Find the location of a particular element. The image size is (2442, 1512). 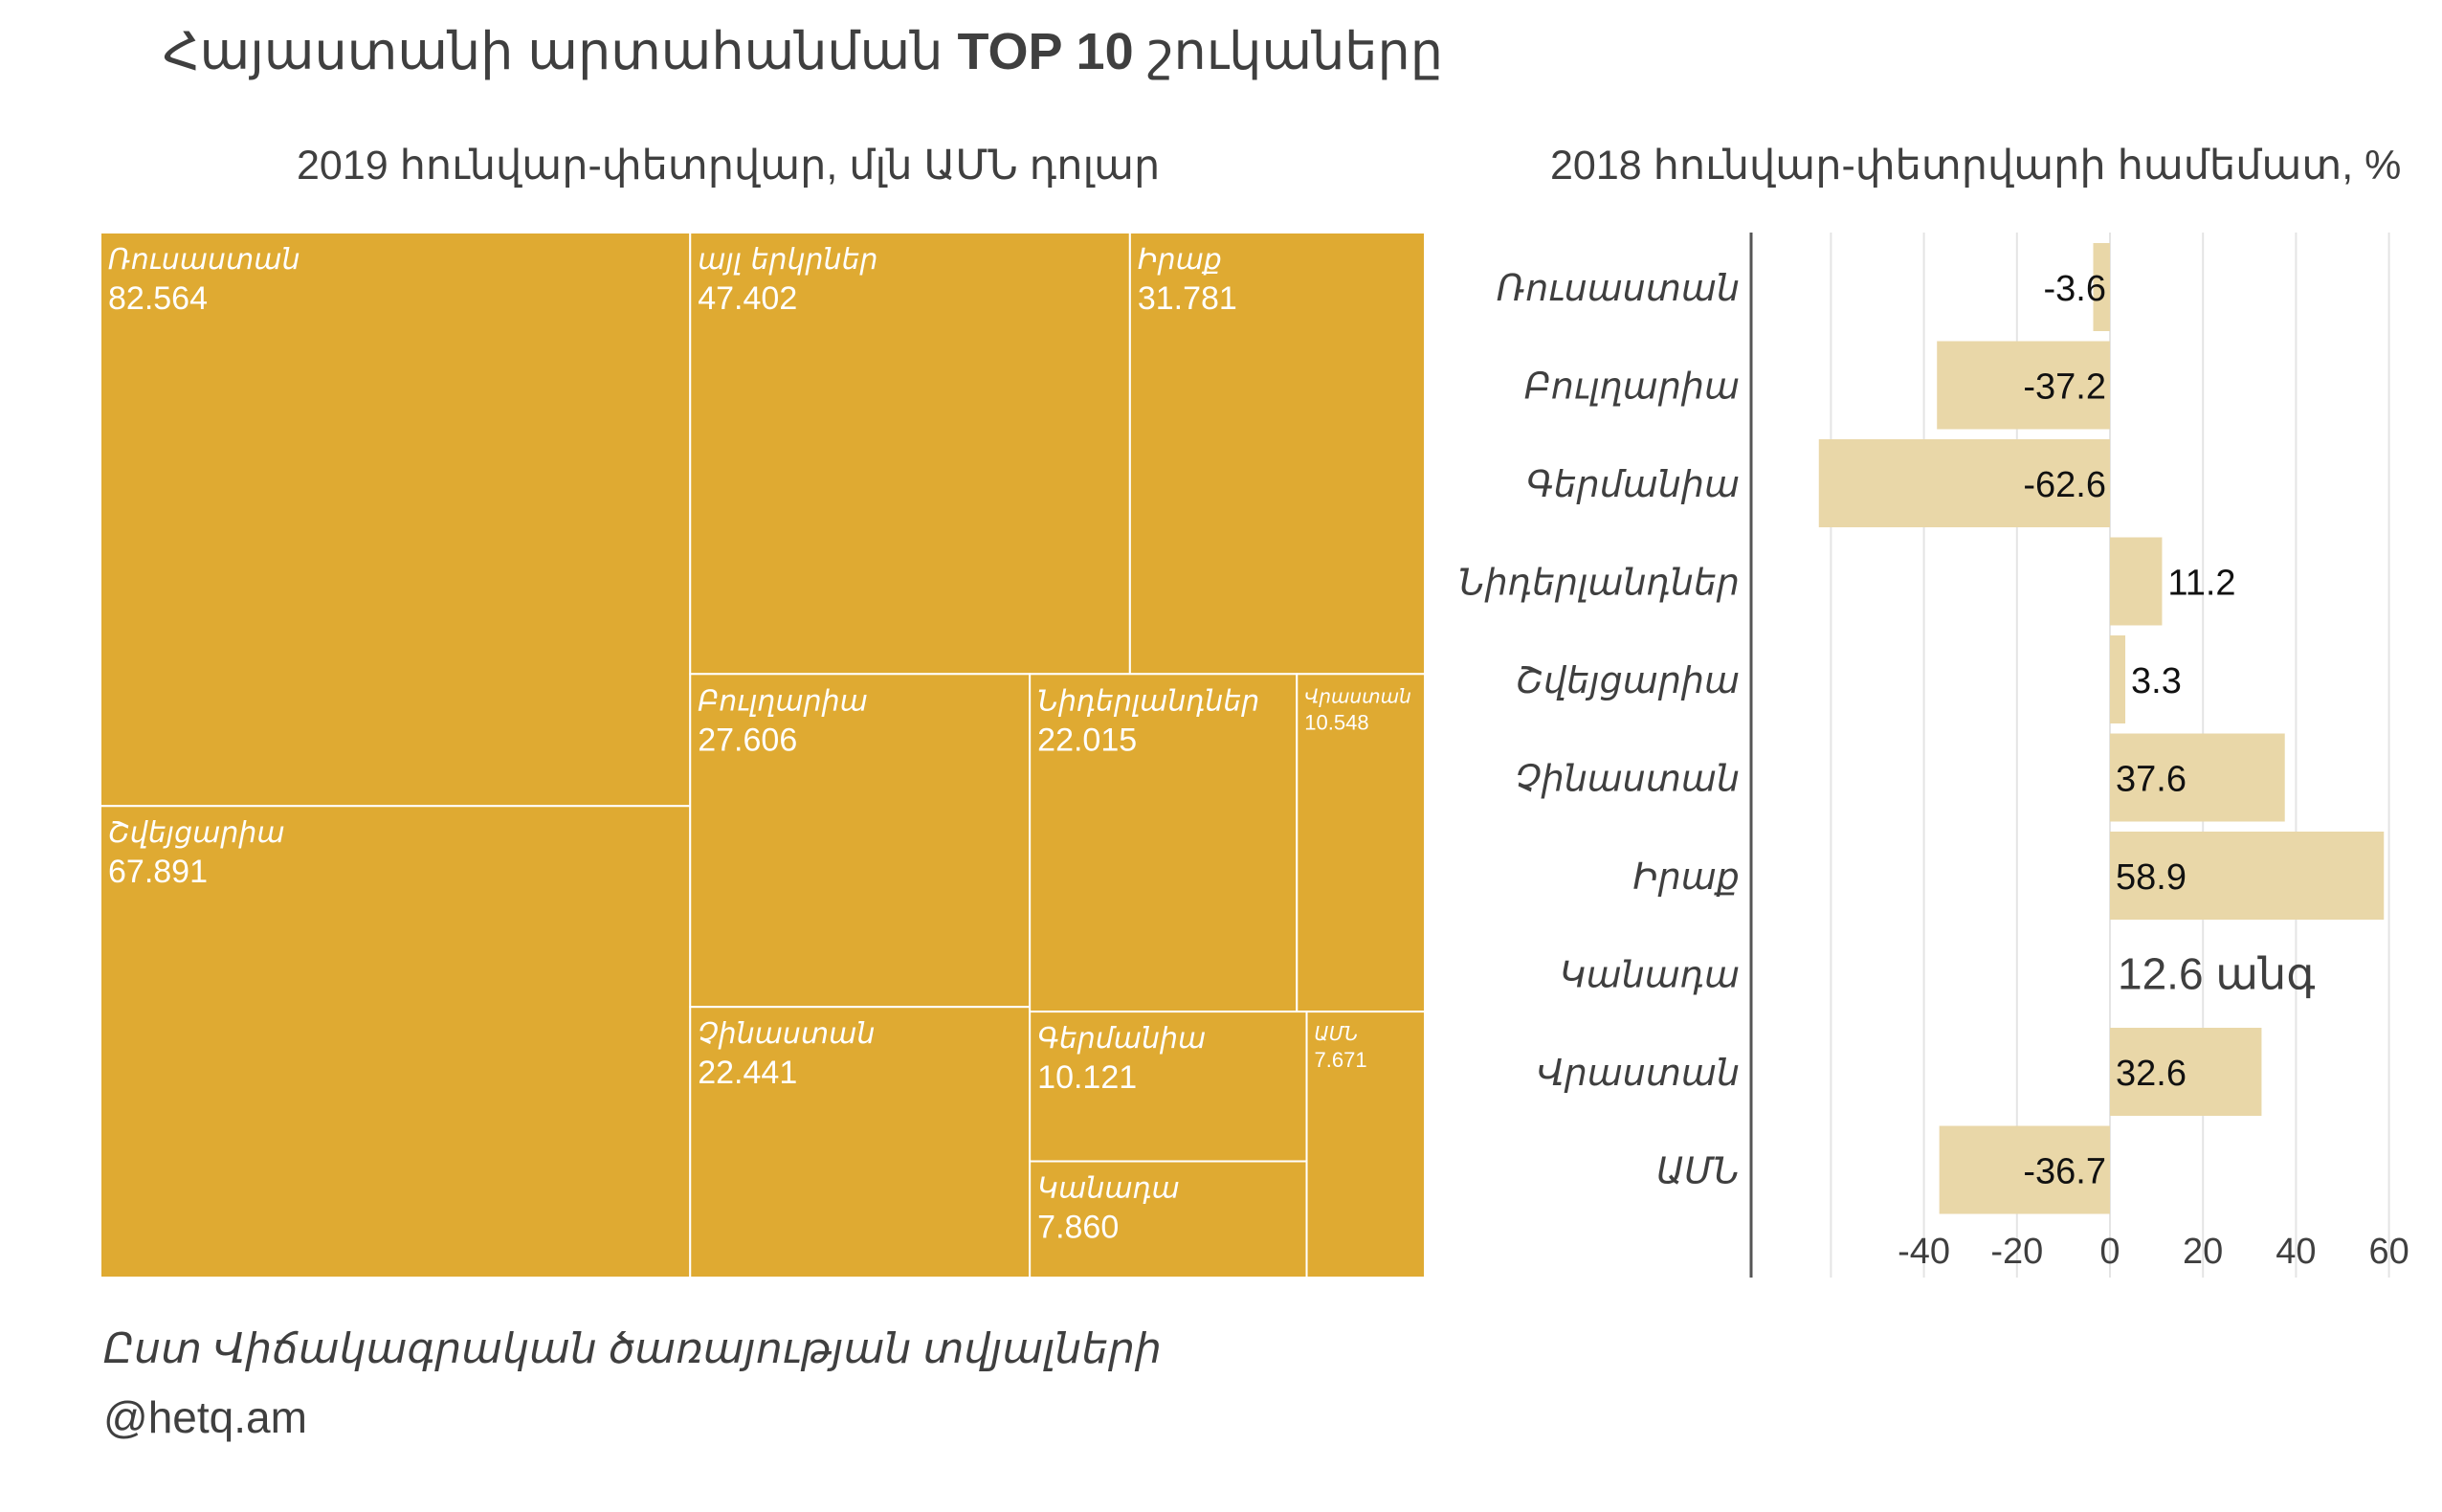

category-label: Նիդերլանդներ is located at coordinates (1599, 583).